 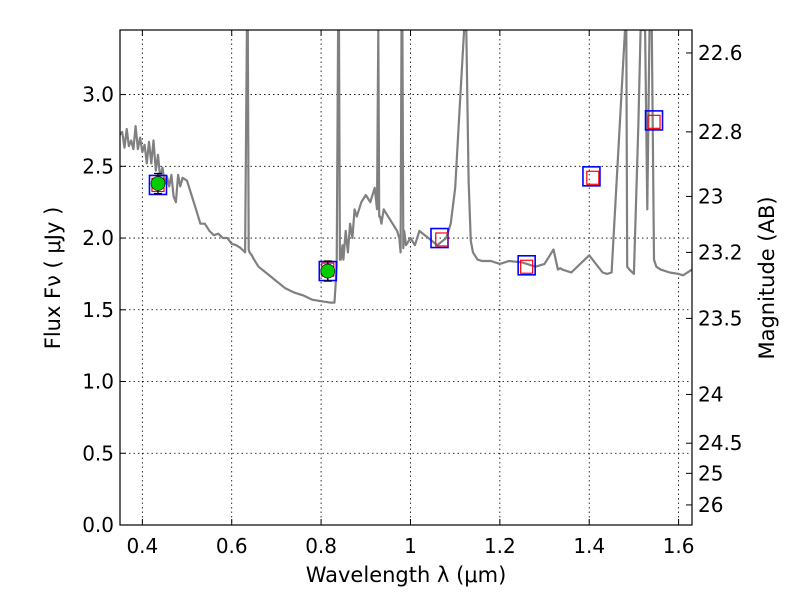 I want to click on y-tick-label: 2.5, so click(x=98, y=166).